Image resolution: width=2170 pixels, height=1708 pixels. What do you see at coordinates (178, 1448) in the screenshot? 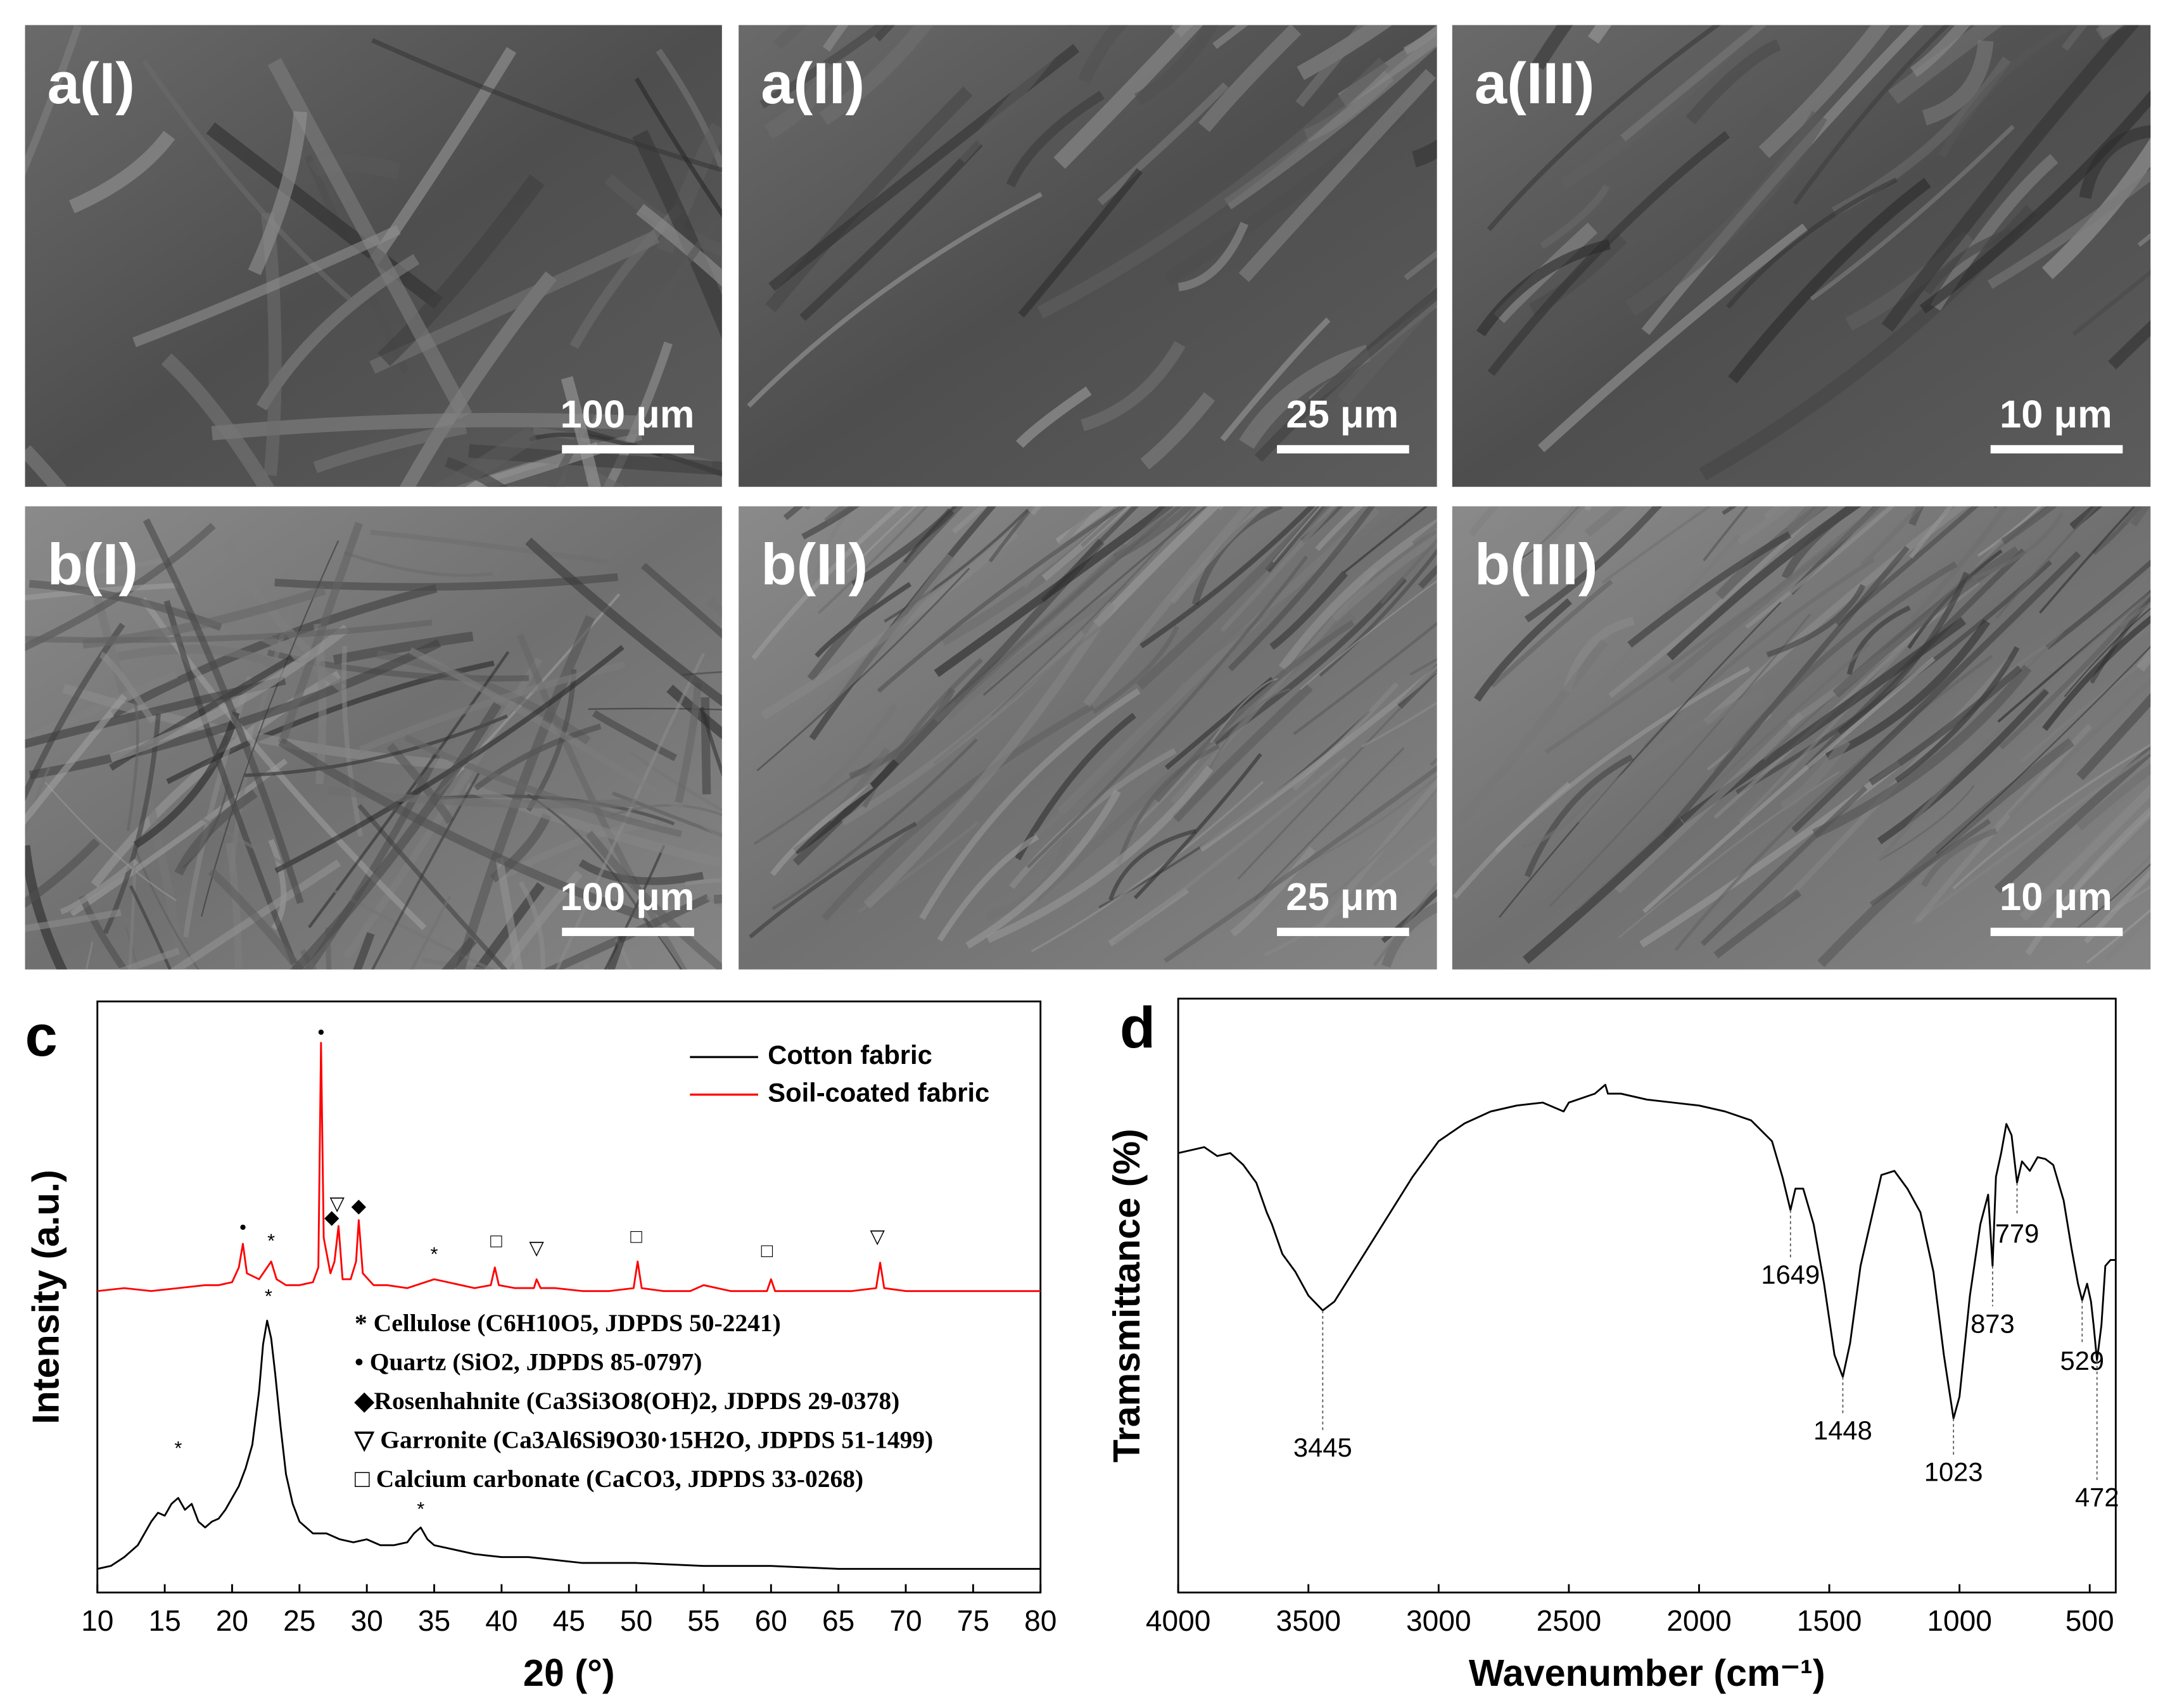
I see `peak-marker: *` at bounding box center [178, 1448].